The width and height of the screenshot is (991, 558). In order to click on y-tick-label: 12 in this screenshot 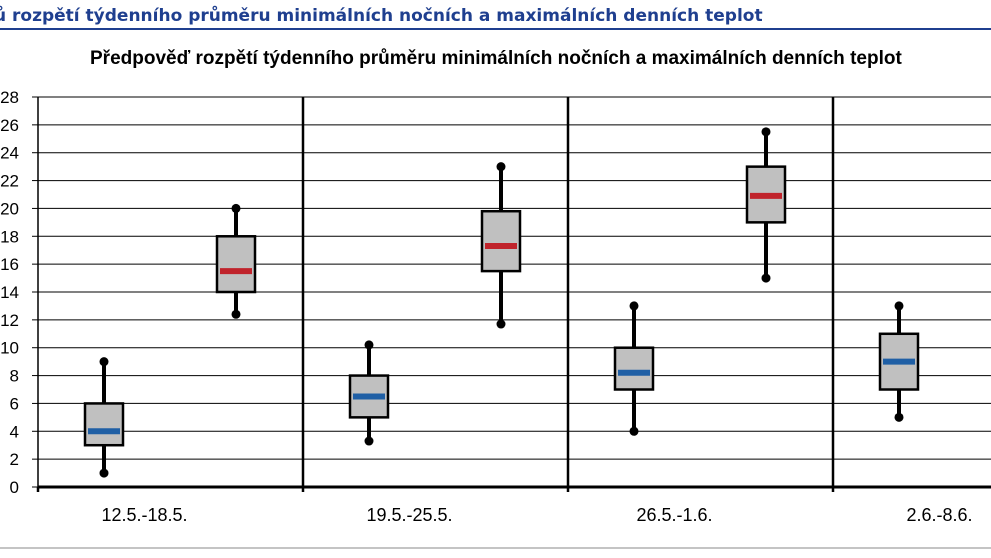, I will do `click(9, 320)`.